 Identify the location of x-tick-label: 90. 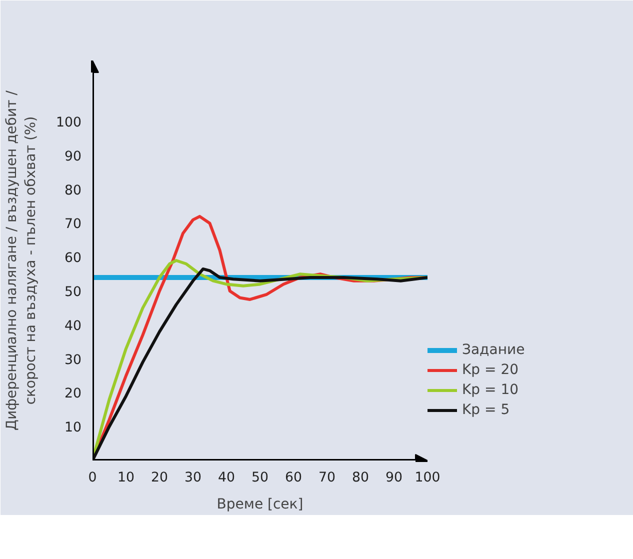
(394, 478).